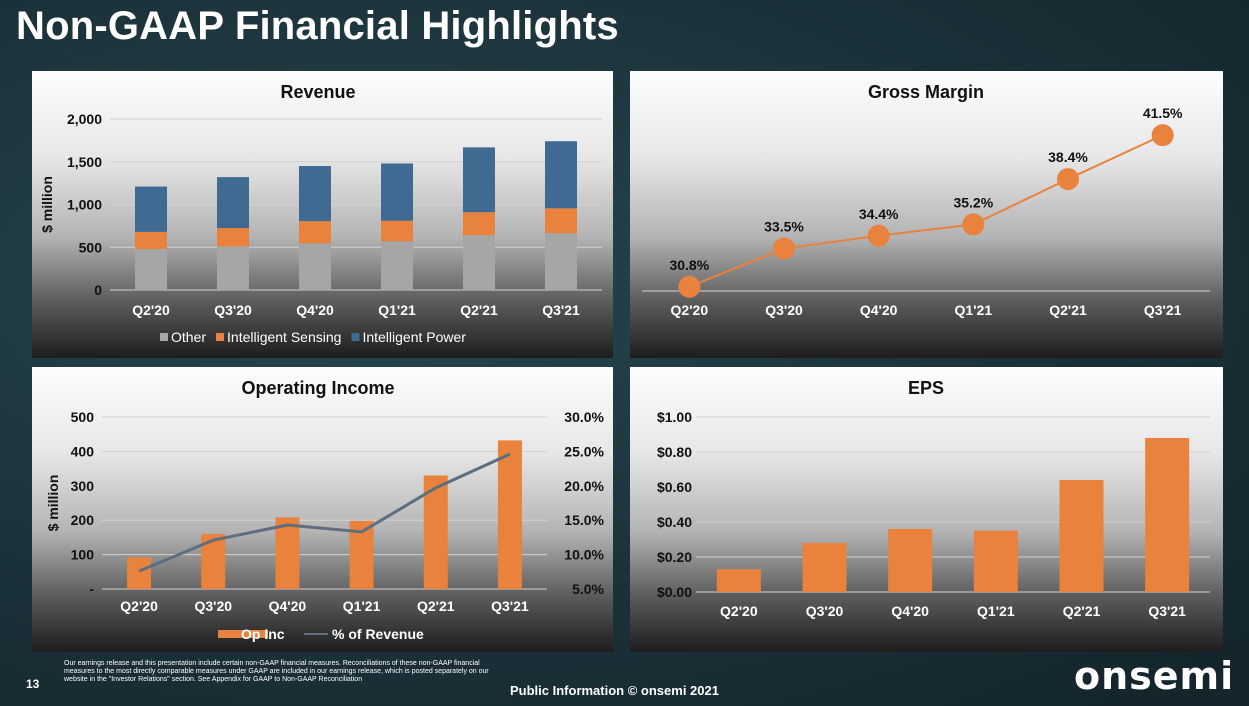  What do you see at coordinates (584, 520) in the screenshot?
I see `y2-tick-label: 15.0%` at bounding box center [584, 520].